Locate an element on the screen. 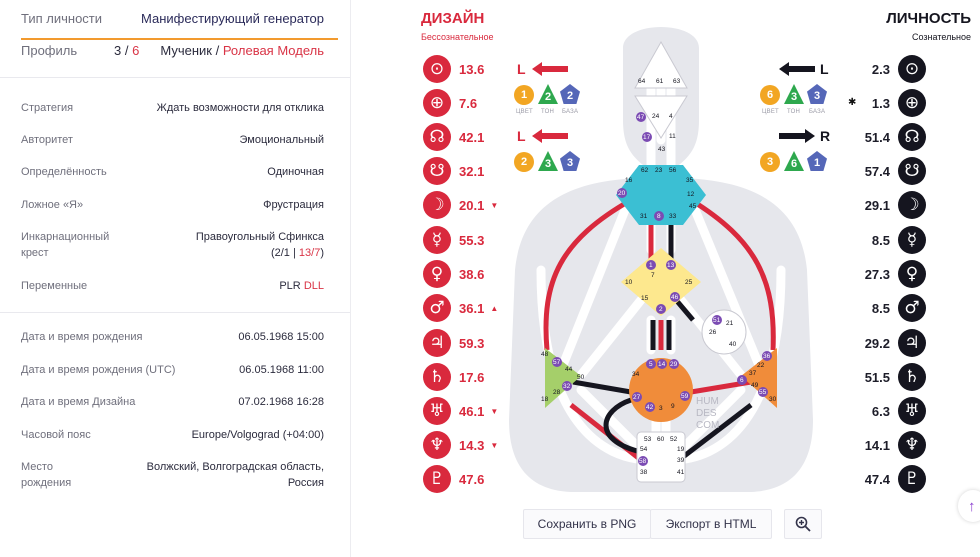 This screenshot has width=980, height=557. gate-30: 30 is located at coordinates (773, 399).